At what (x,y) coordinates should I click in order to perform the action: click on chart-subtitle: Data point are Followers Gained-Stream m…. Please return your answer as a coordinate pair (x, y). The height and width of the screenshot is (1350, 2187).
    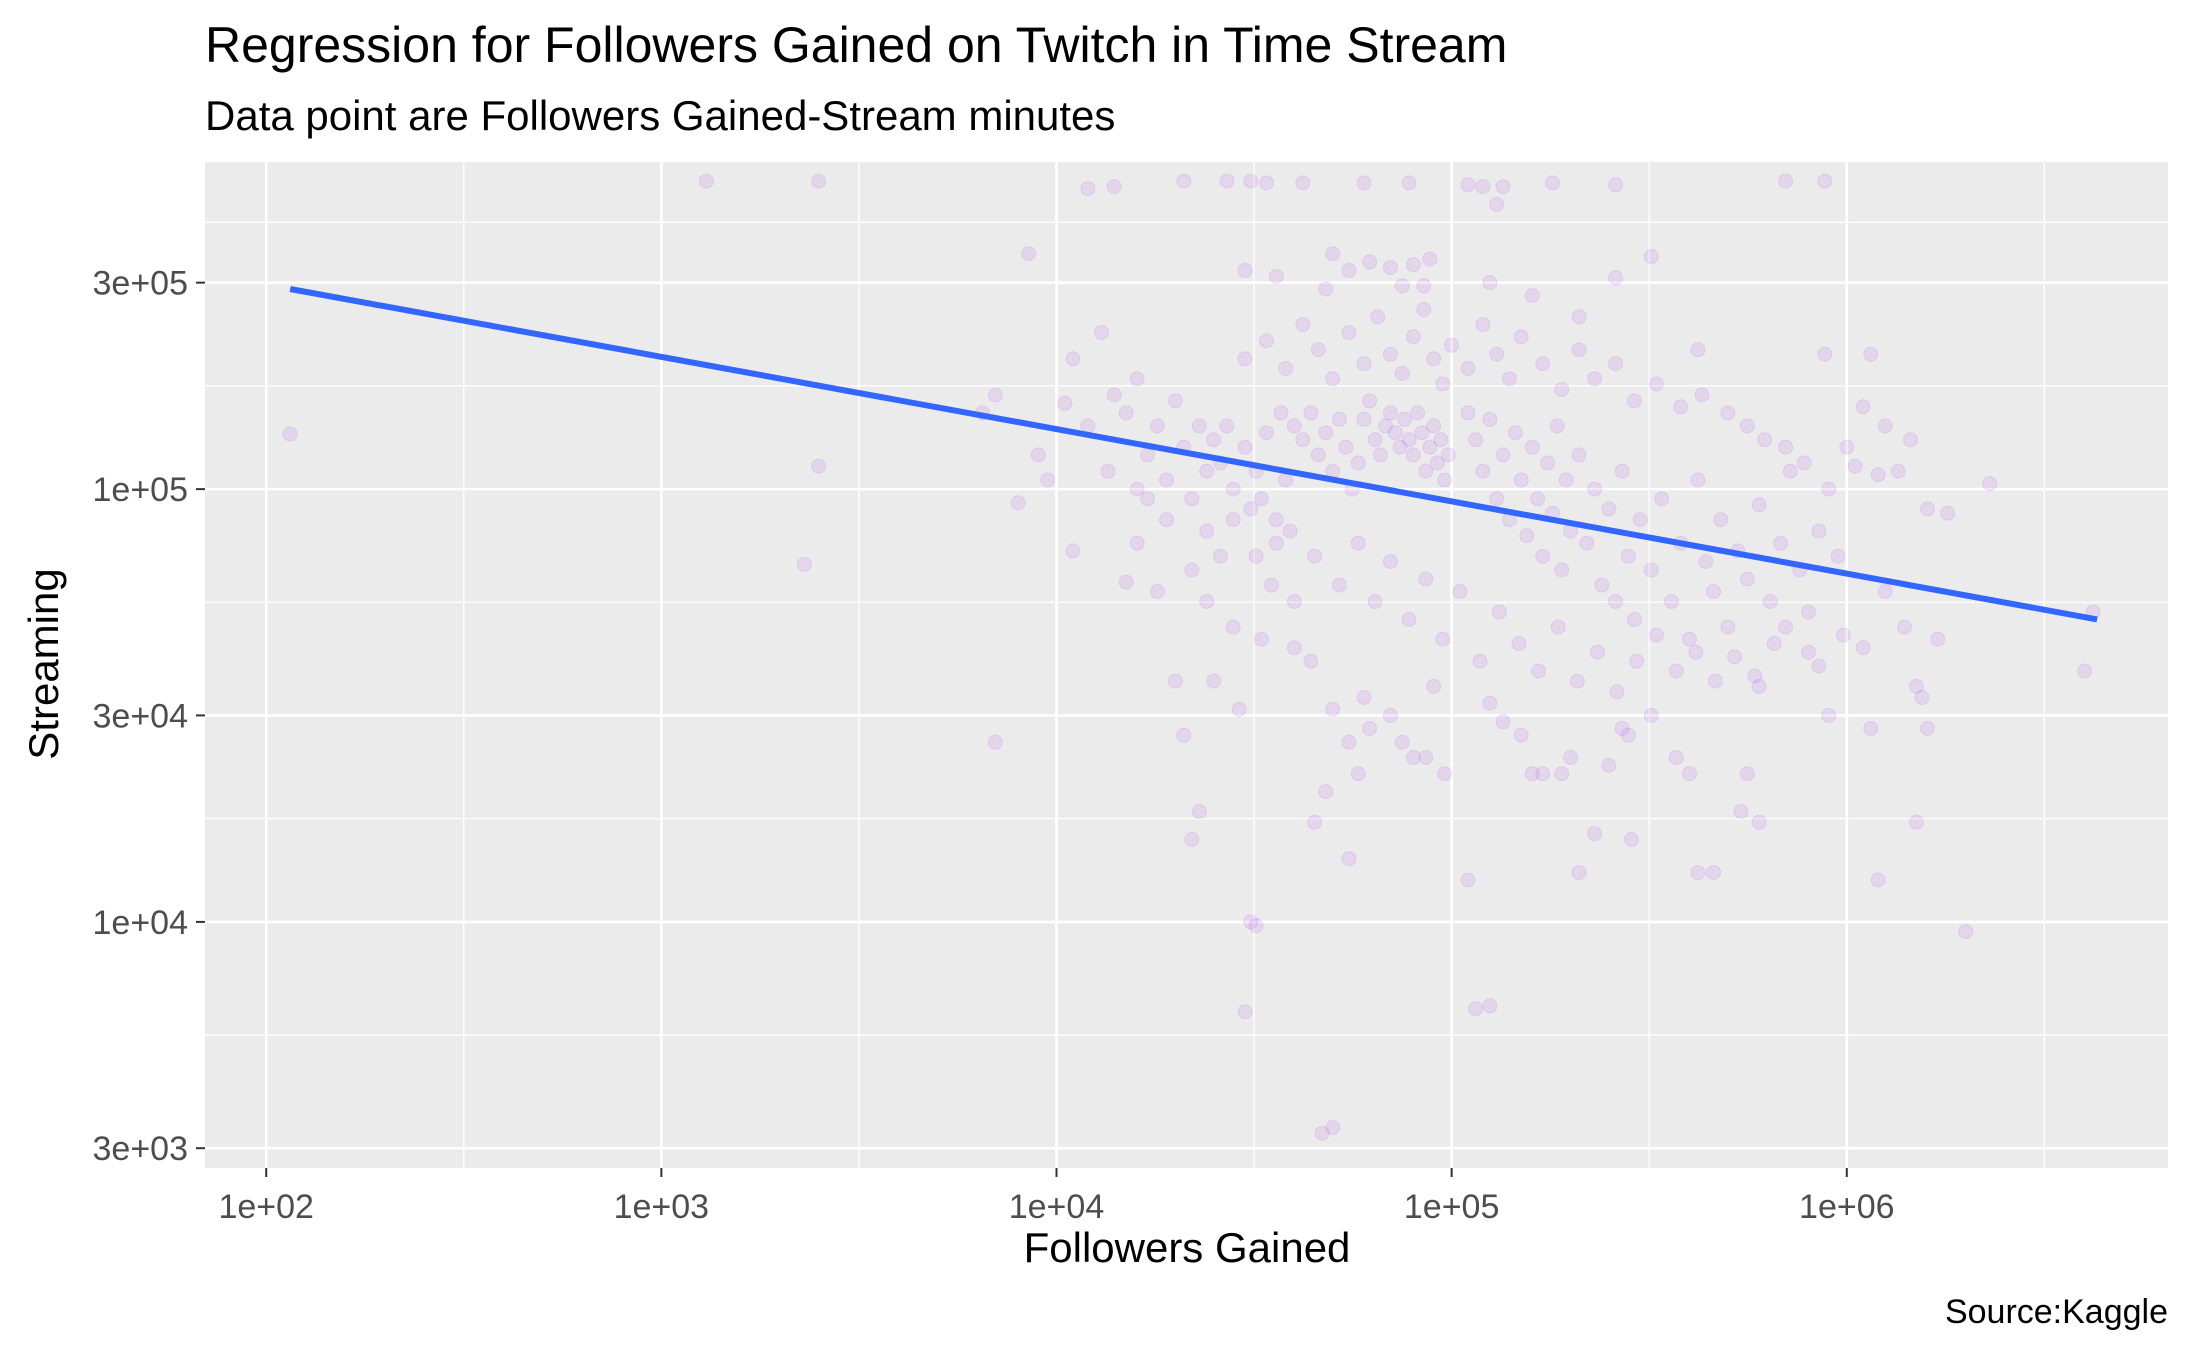
    Looking at the image, I should click on (660, 115).